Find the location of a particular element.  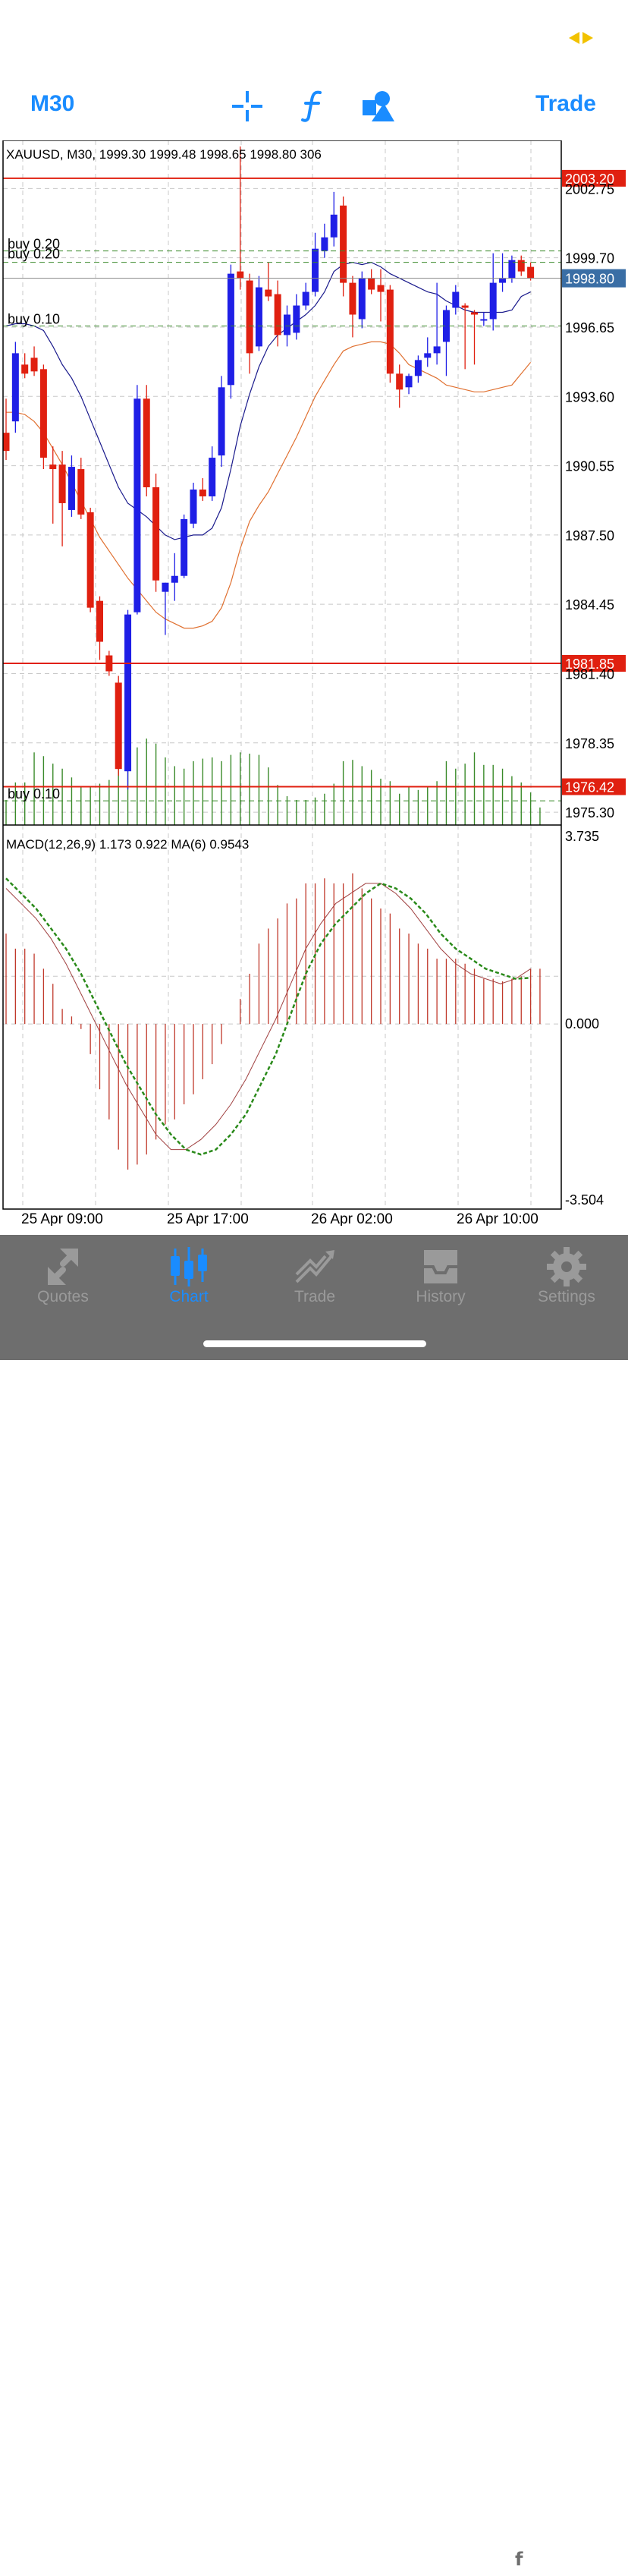

watermark: @南瓜饼 is located at coordinates (562, 2561).